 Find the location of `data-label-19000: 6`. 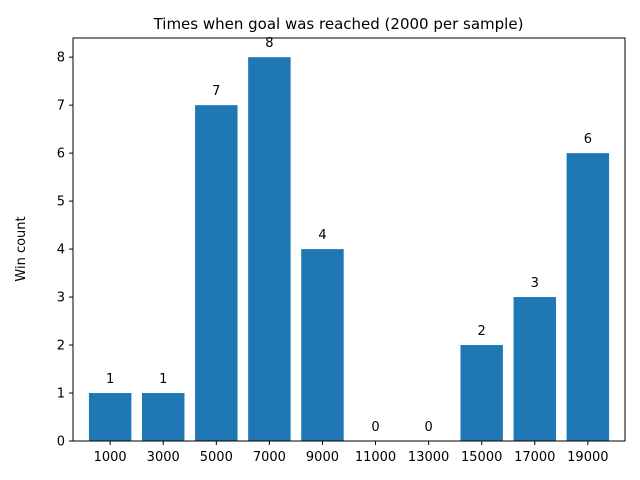

data-label-19000: 6 is located at coordinates (588, 139).